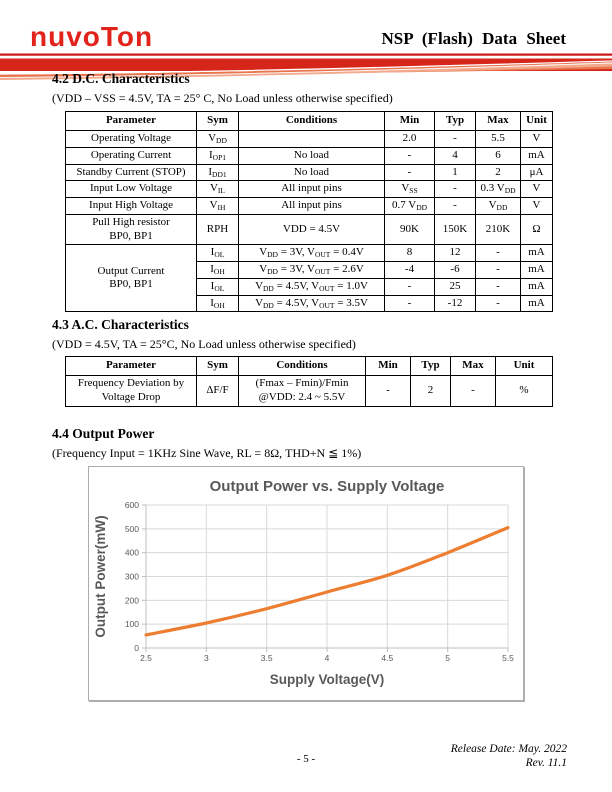 The width and height of the screenshot is (612, 792). I want to click on power-curve, so click(327, 581).